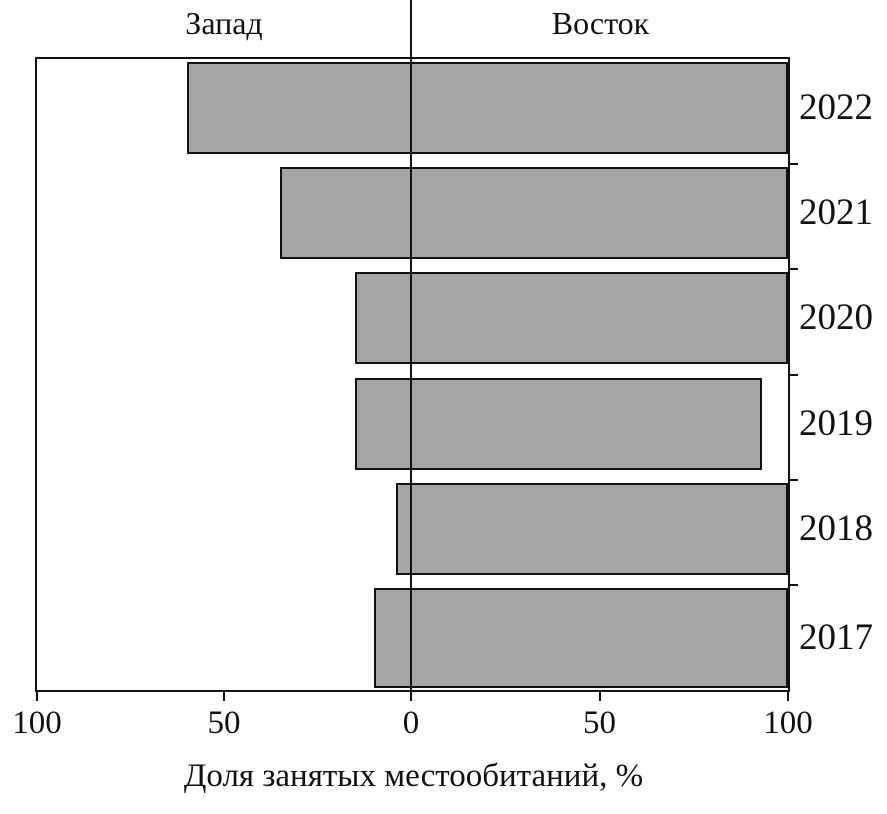  What do you see at coordinates (534, 213) in the screenshot?
I see `bar-2021` at bounding box center [534, 213].